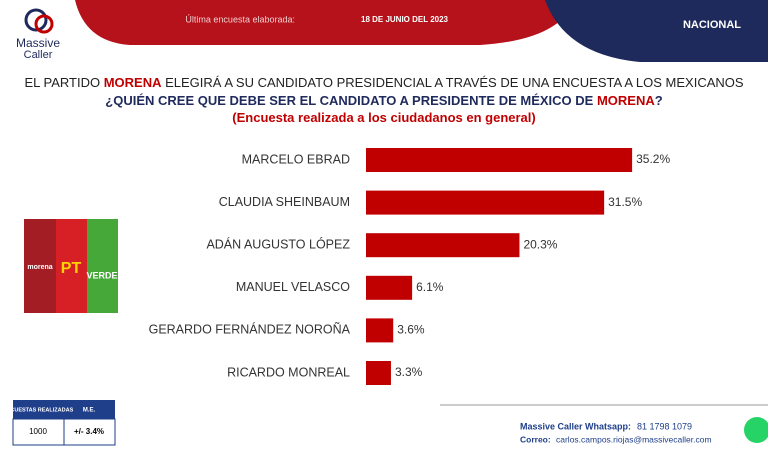 This screenshot has height=470, width=768. I want to click on header-banner, so click(325, 22).